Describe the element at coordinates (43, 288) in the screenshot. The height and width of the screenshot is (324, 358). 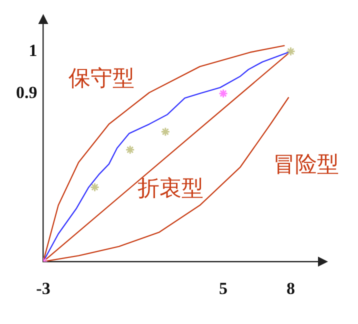
I see `x-tick-label: -3` at that location.